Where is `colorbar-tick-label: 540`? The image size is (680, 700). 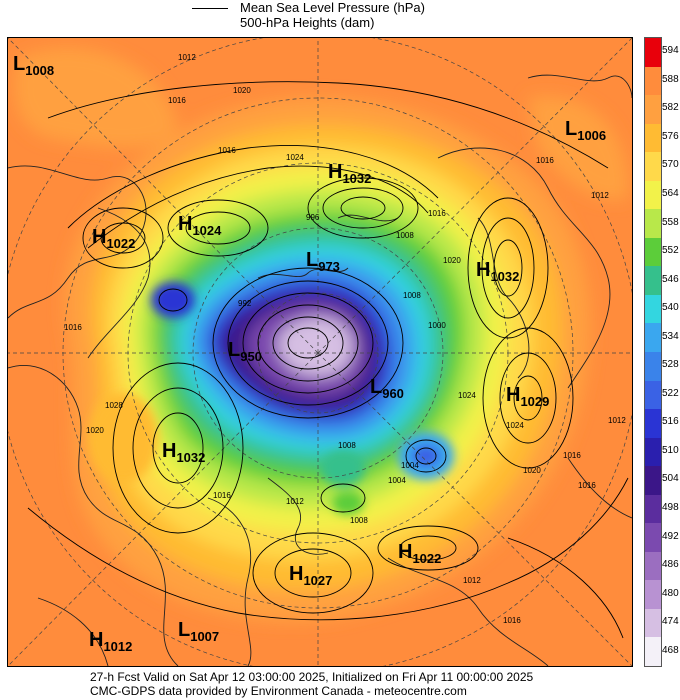
colorbar-tick-label: 540 is located at coordinates (670, 308).